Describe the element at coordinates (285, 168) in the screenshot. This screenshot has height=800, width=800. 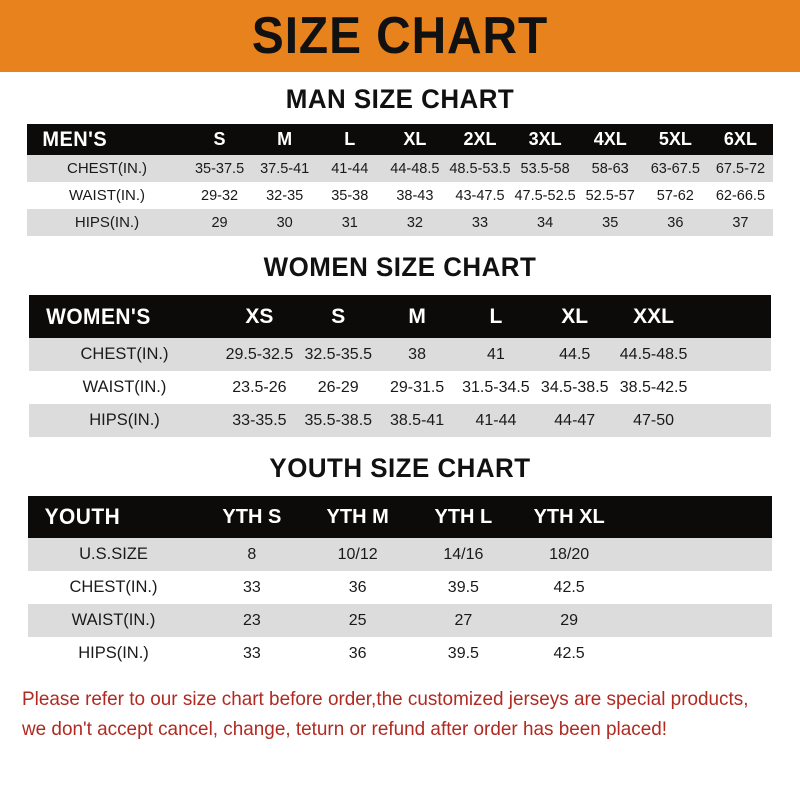
I see `men-cell: 37.5-41` at that location.